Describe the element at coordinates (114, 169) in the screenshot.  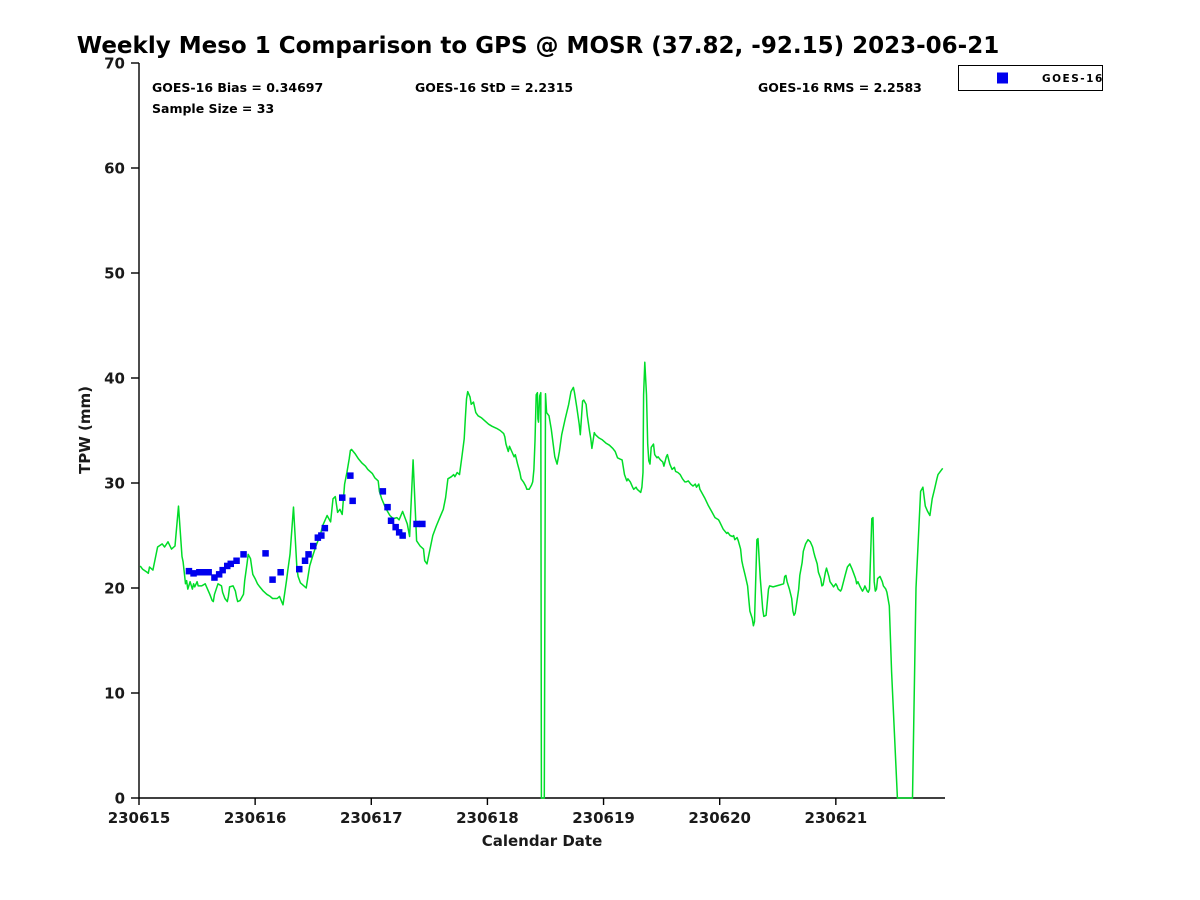
I see `y-tick-label: 60` at that location.